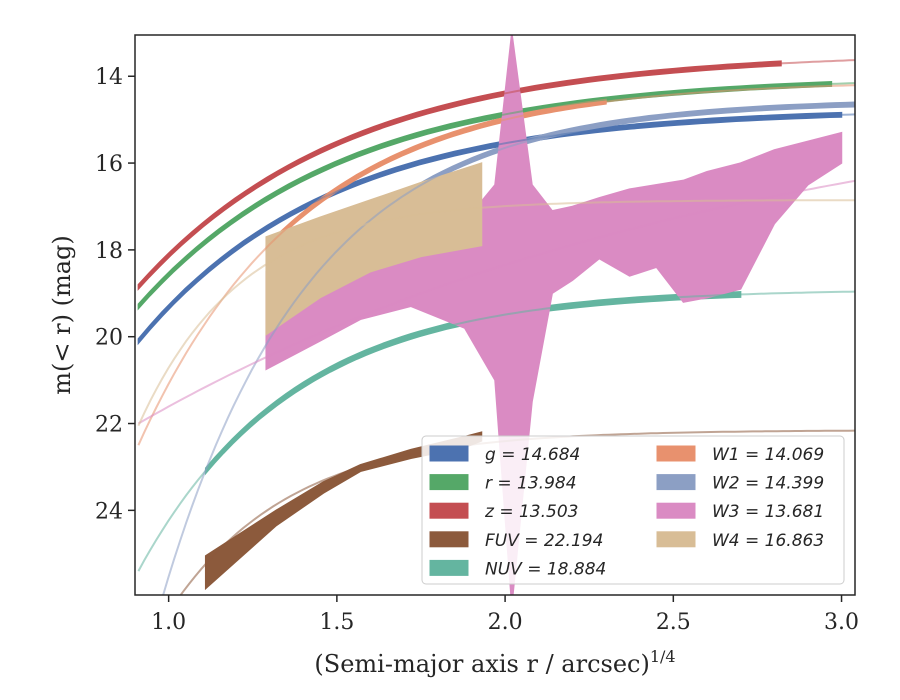 The image size is (900, 700). I want to click on legend-swatch-w4, so click(676, 539).